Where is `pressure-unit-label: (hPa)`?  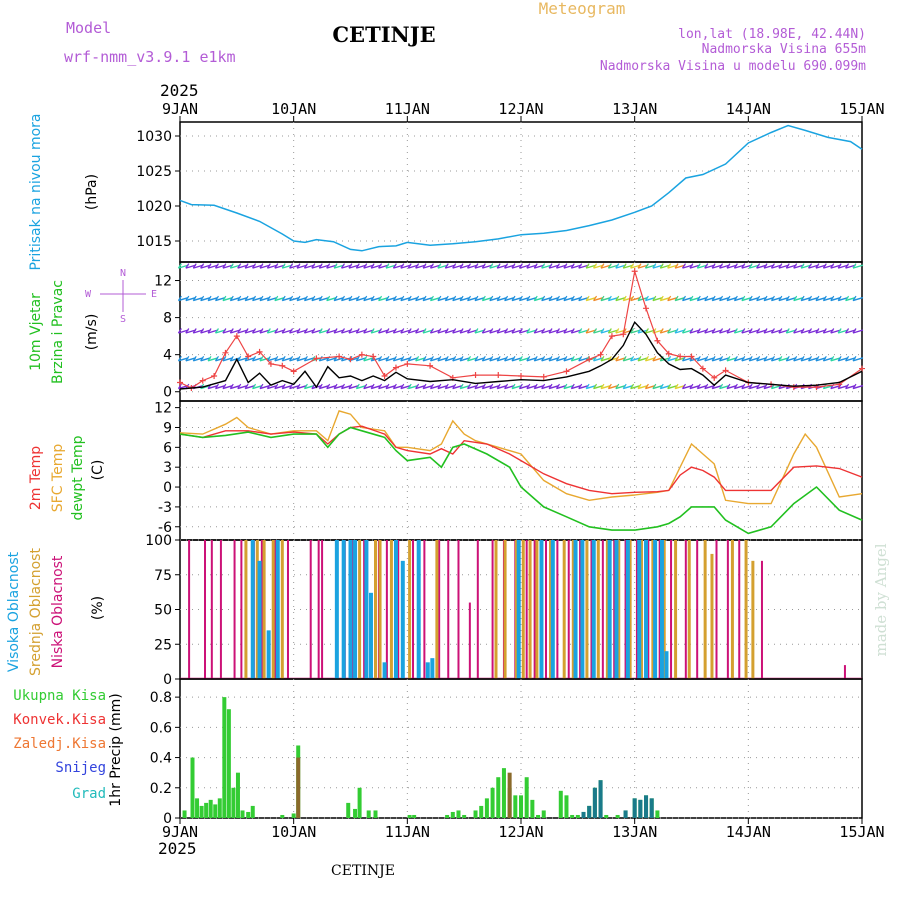 pressure-unit-label: (hPa) is located at coordinates (92, 192).